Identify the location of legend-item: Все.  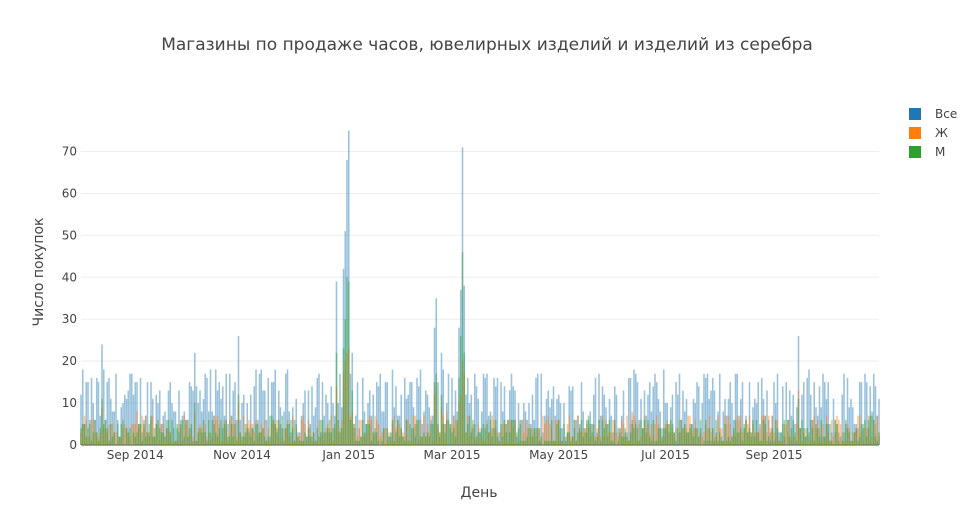
(933, 114).